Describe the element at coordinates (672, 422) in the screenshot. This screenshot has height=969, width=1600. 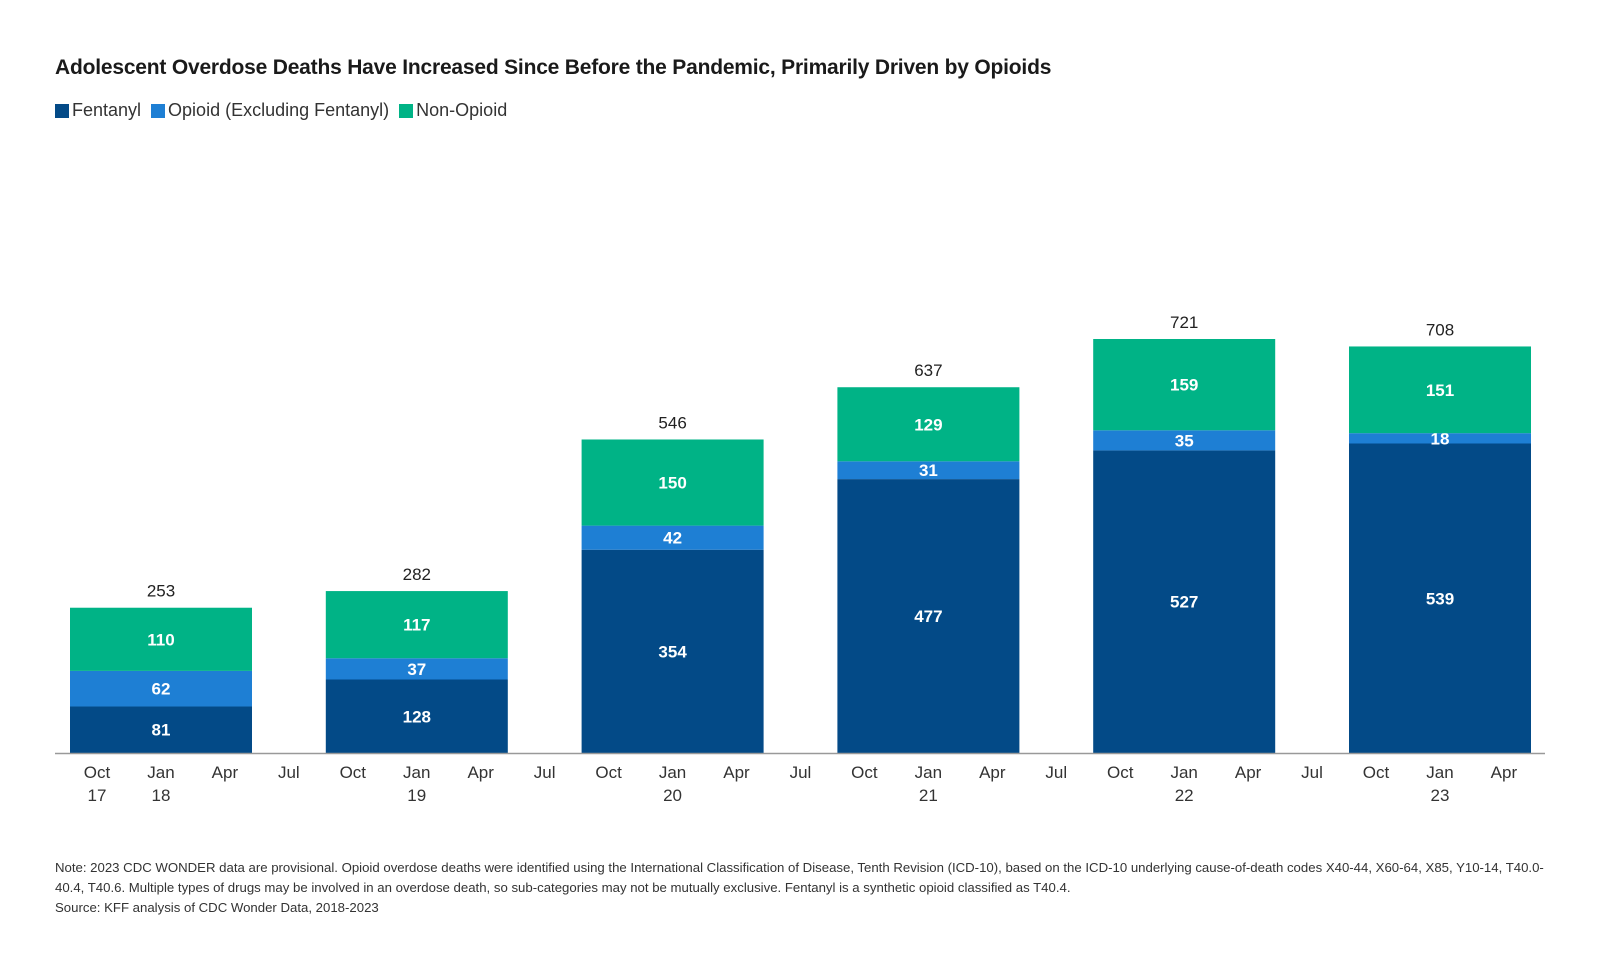
I see `bar-total-label: 546` at that location.